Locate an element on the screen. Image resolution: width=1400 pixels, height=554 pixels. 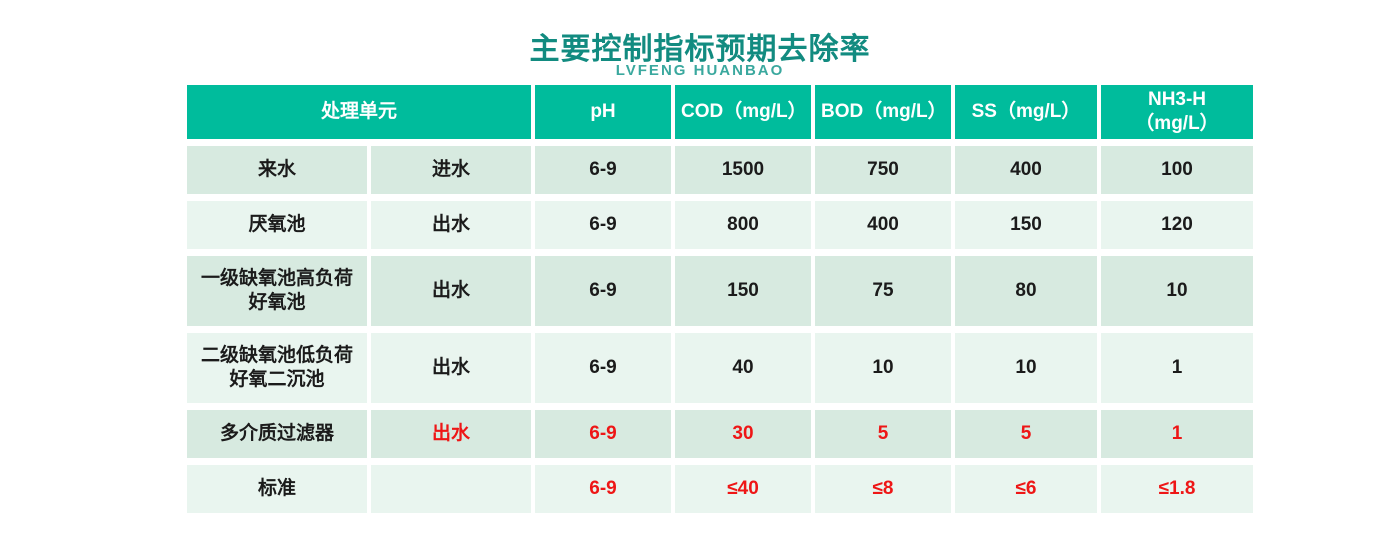
header-bod: BOD（mg/L） is located at coordinates (883, 112).